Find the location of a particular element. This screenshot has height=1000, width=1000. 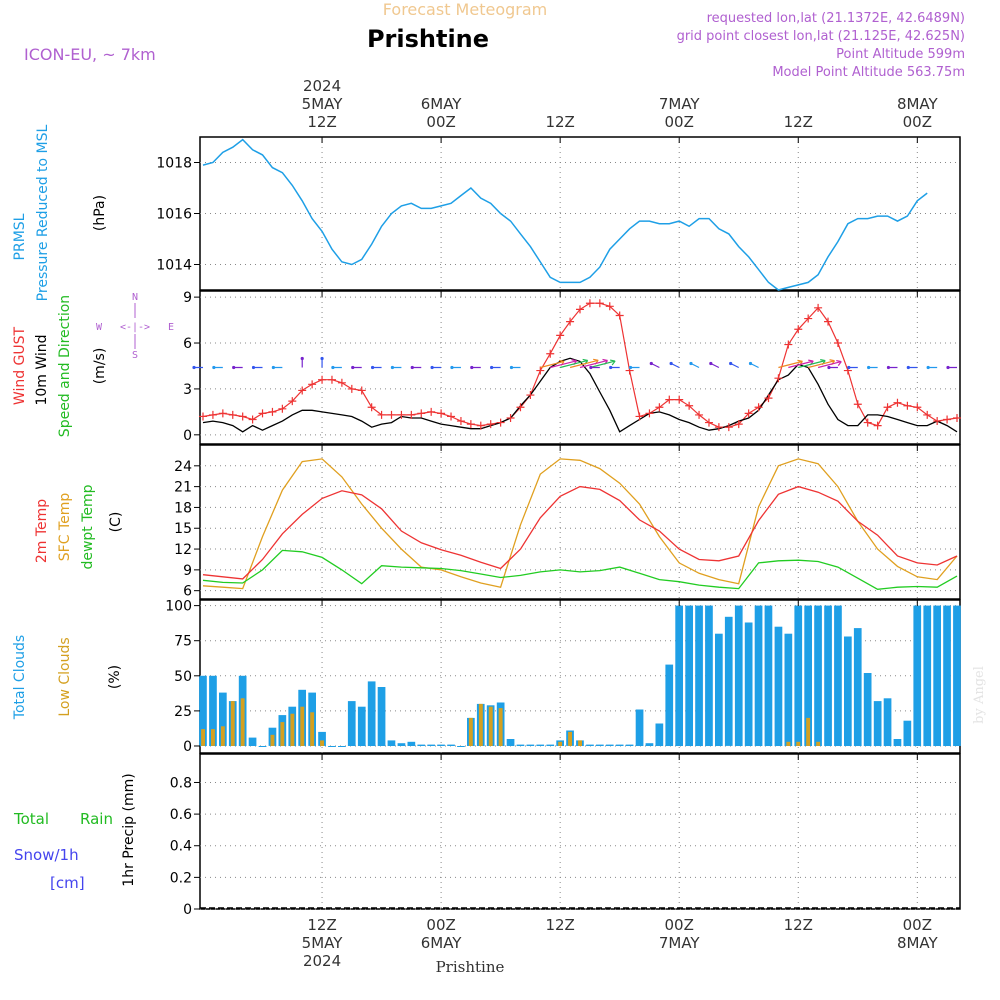

pressure-unit: (hPa) is located at coordinates (100, 213).